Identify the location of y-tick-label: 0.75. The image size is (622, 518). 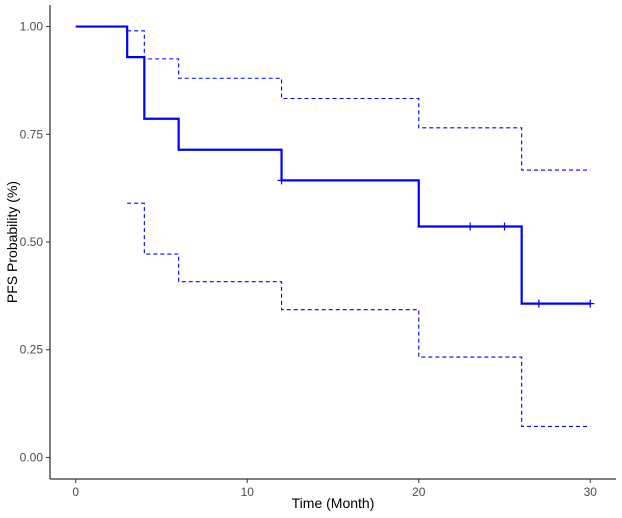
(32, 134).